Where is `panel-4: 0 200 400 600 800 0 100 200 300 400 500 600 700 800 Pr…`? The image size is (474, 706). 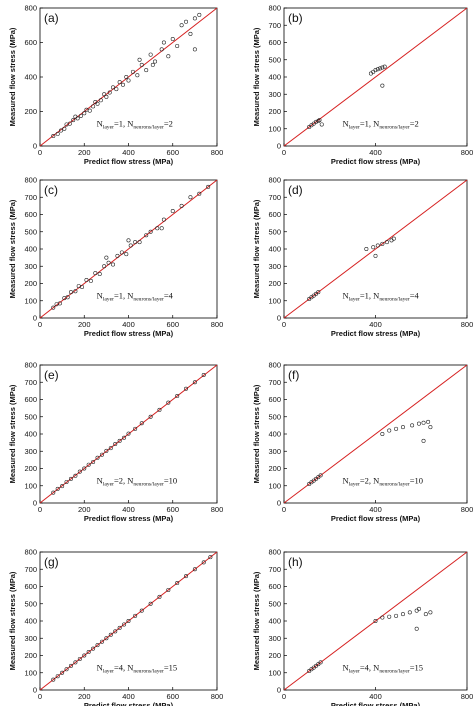
panel-4: 0 200 400 600 800 0 100 200 300 400 500 600 700 800 Pr… is located at coordinates (115, 442).